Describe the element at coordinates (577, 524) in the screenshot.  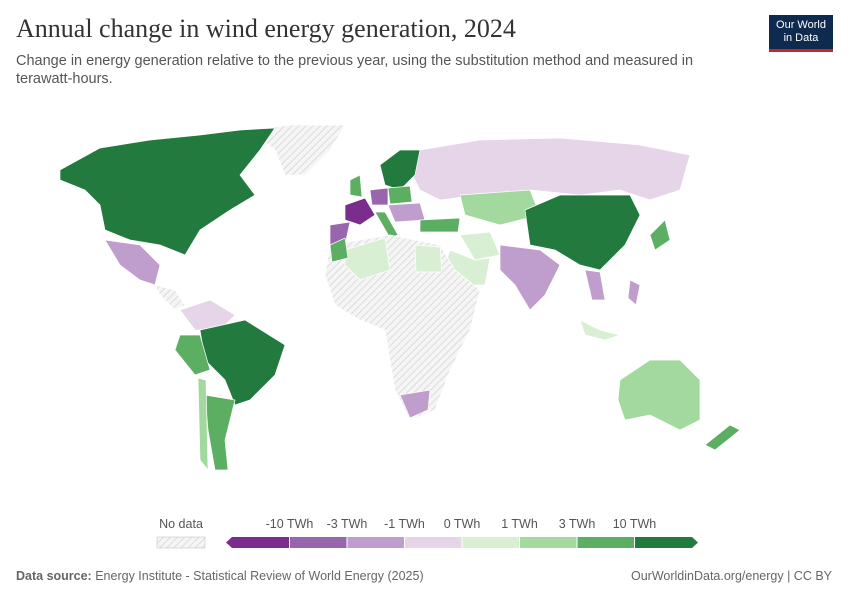
I see `legend-label: 3 TWh` at that location.